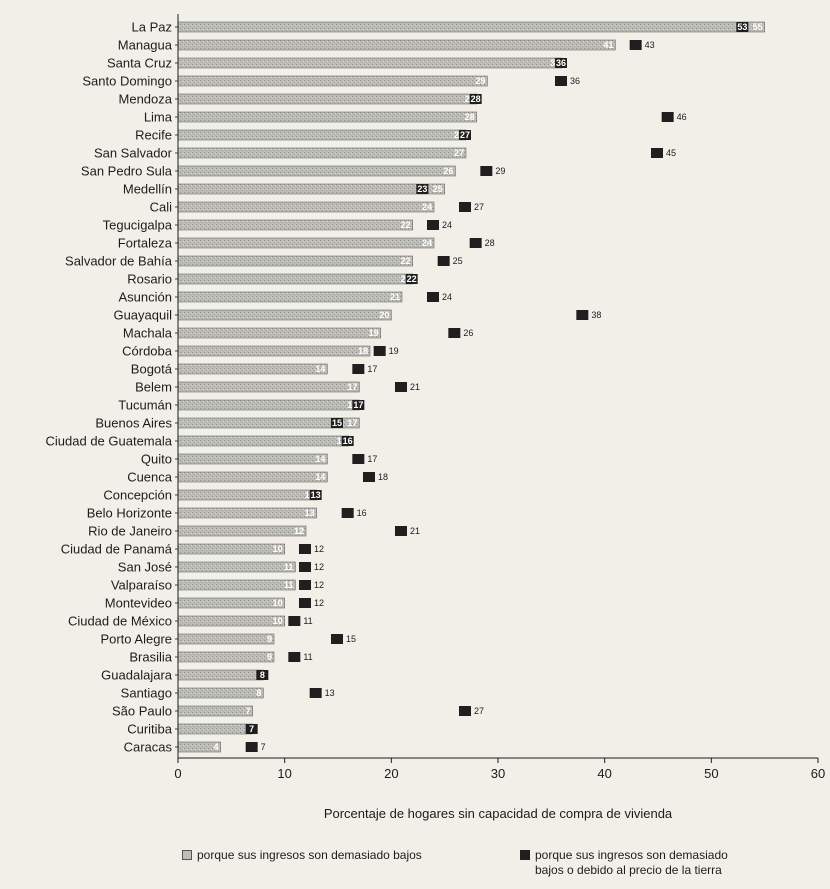 The image size is (830, 889). Describe the element at coordinates (438, 189) in the screenshot. I see `bar-low-income-value: 25` at that location.